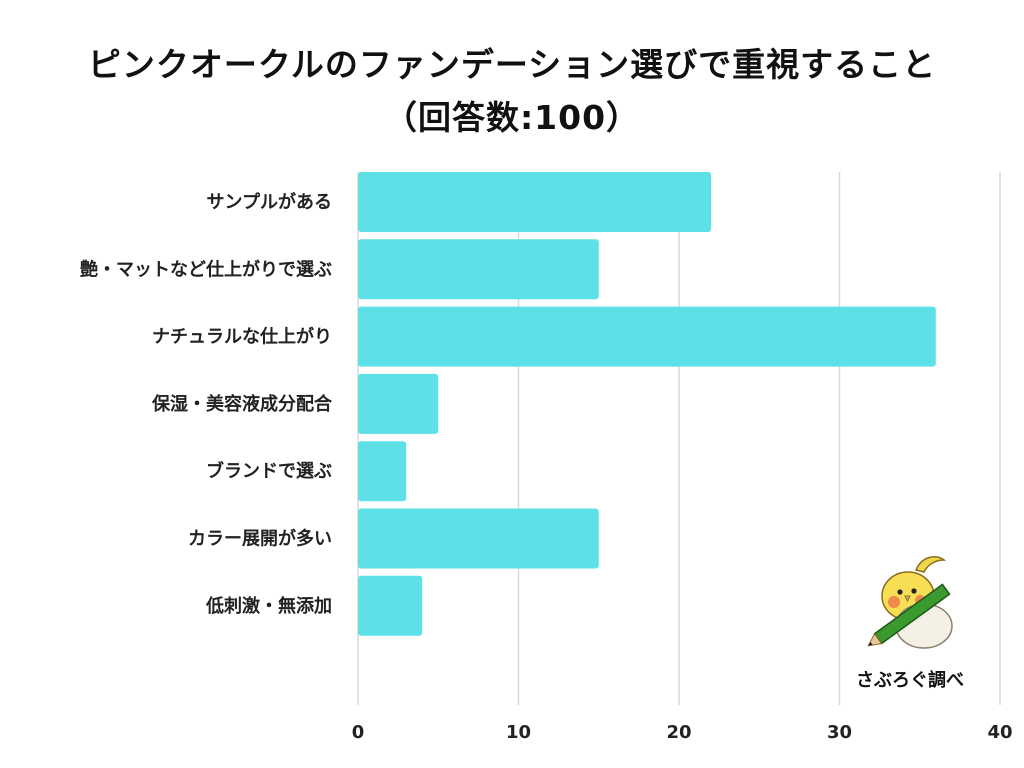 The image size is (1024, 768). What do you see at coordinates (518, 732) in the screenshot?
I see `x-tick-label: 10` at bounding box center [518, 732].